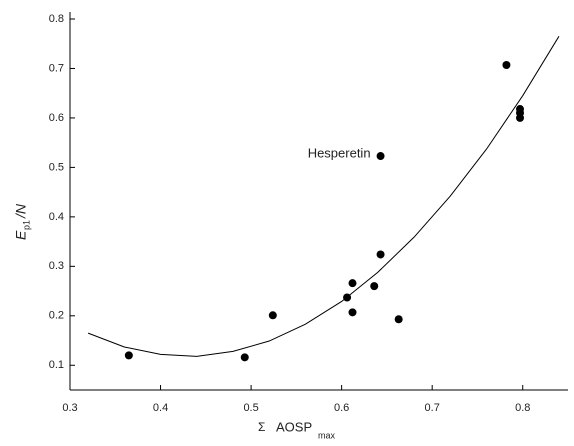 This screenshot has height=446, width=574. What do you see at coordinates (26, 225) in the screenshot?
I see `y-label-subscript: p1` at bounding box center [26, 225].